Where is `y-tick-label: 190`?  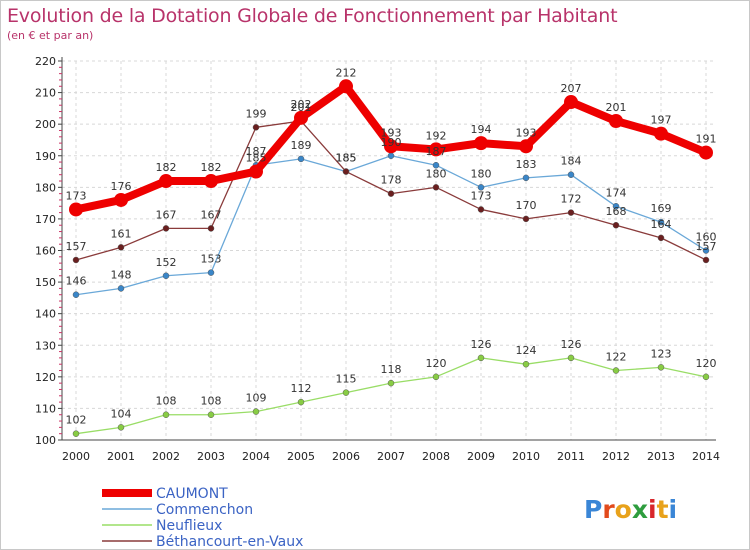 y-tick-label: 190 is located at coordinates (45, 156).